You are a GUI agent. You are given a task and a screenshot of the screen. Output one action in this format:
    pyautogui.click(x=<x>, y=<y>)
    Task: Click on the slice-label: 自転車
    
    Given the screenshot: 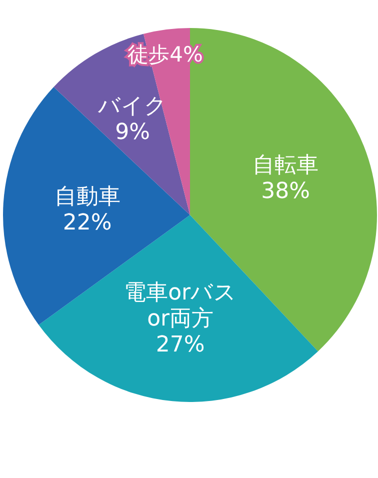 What is the action you would take?
    pyautogui.click(x=285, y=165)
    